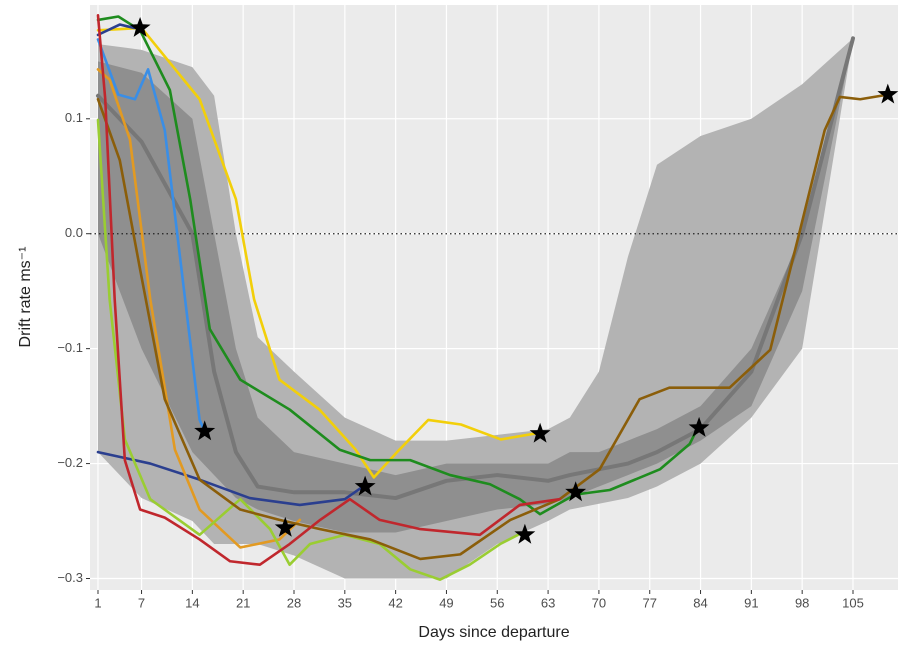 Image resolution: width=901 pixels, height=651 pixels. Describe the element at coordinates (802, 602) in the screenshot. I see `x-tick-label: 98` at that location.